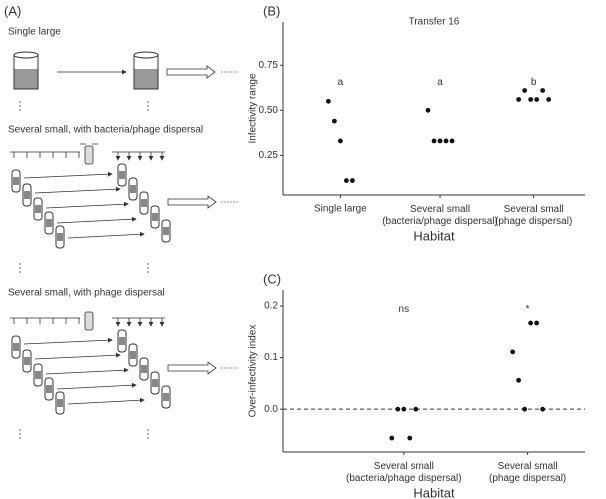 Image resolution: width=606 pixels, height=499 pixels. What do you see at coordinates (269, 155) in the screenshot?
I see `y-tick-label: 0.25` at bounding box center [269, 155].